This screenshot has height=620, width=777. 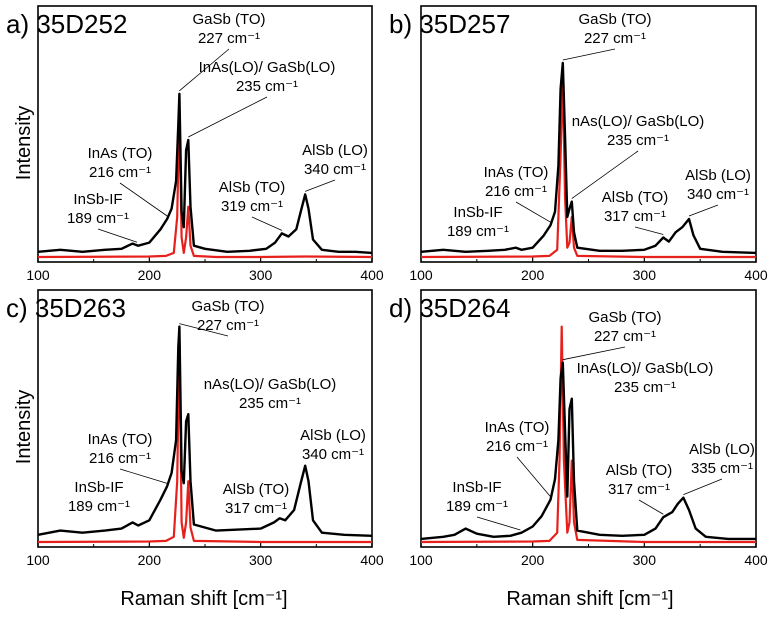 What do you see at coordinates (24, 143) in the screenshot?
I see `y-axis-label-top: Intensity` at bounding box center [24, 143].